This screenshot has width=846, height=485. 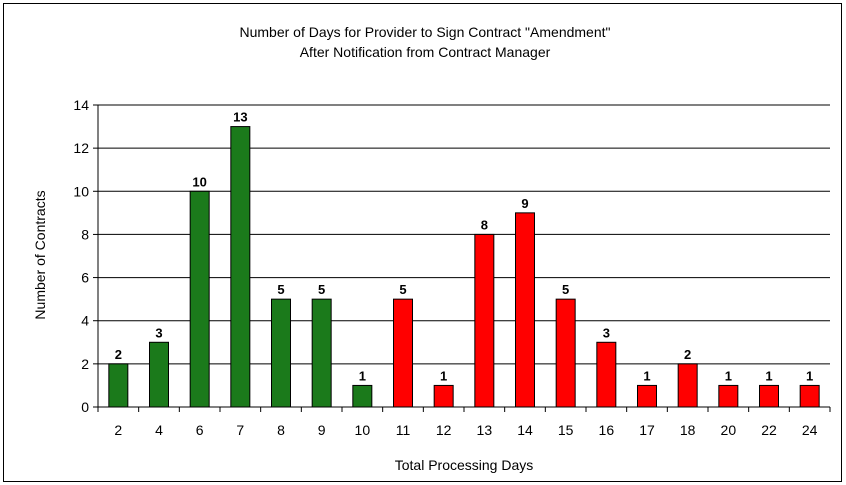 What do you see at coordinates (85, 407) in the screenshot?
I see `y-tick-label: 0` at bounding box center [85, 407].